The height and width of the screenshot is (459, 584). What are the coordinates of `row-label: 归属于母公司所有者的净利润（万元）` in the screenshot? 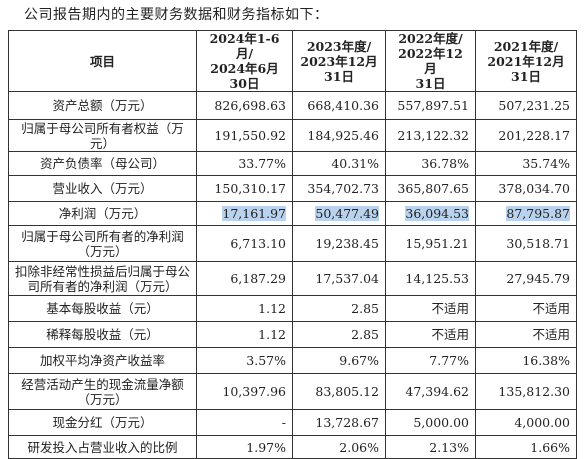 It's located at (102, 243).